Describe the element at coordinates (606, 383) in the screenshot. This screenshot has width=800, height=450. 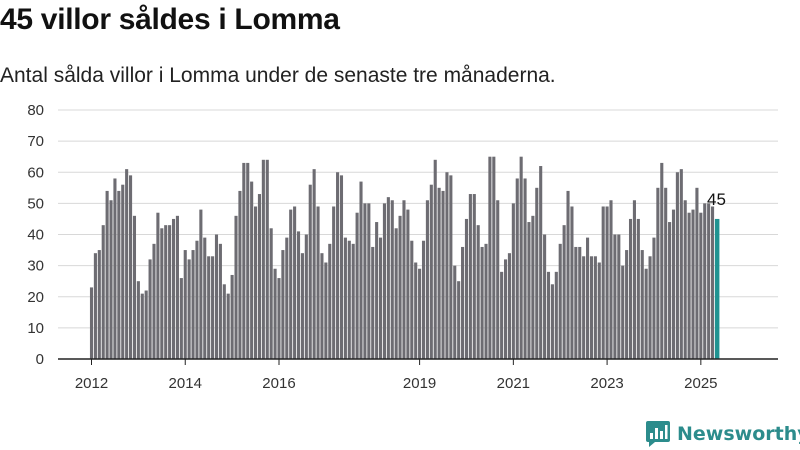
I see `x-tick-label: 2023` at that location.